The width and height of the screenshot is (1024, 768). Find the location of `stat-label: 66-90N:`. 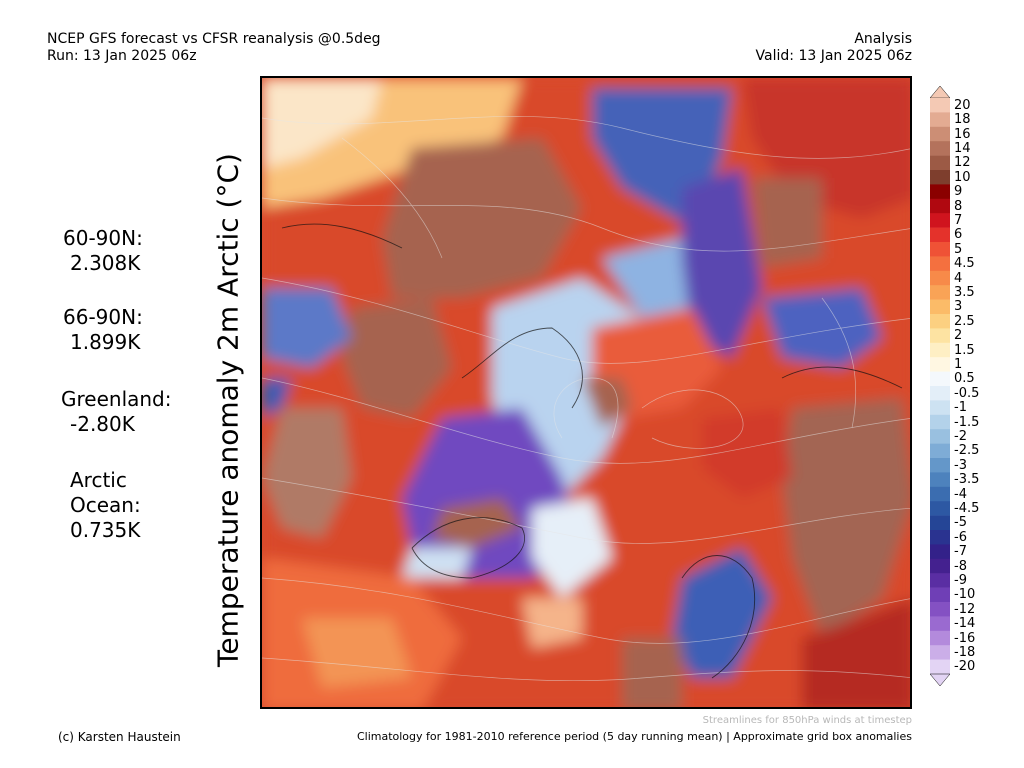

stat-label: 66-90N: is located at coordinates (103, 317).